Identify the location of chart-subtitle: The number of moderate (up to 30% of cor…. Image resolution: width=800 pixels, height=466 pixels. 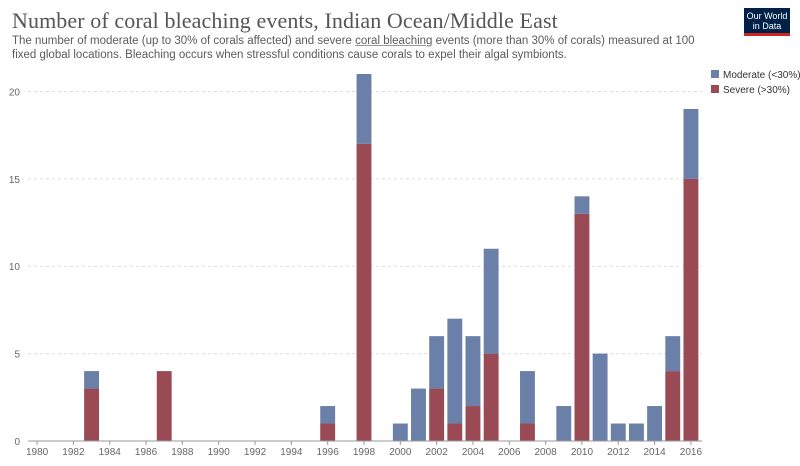
(362, 48).